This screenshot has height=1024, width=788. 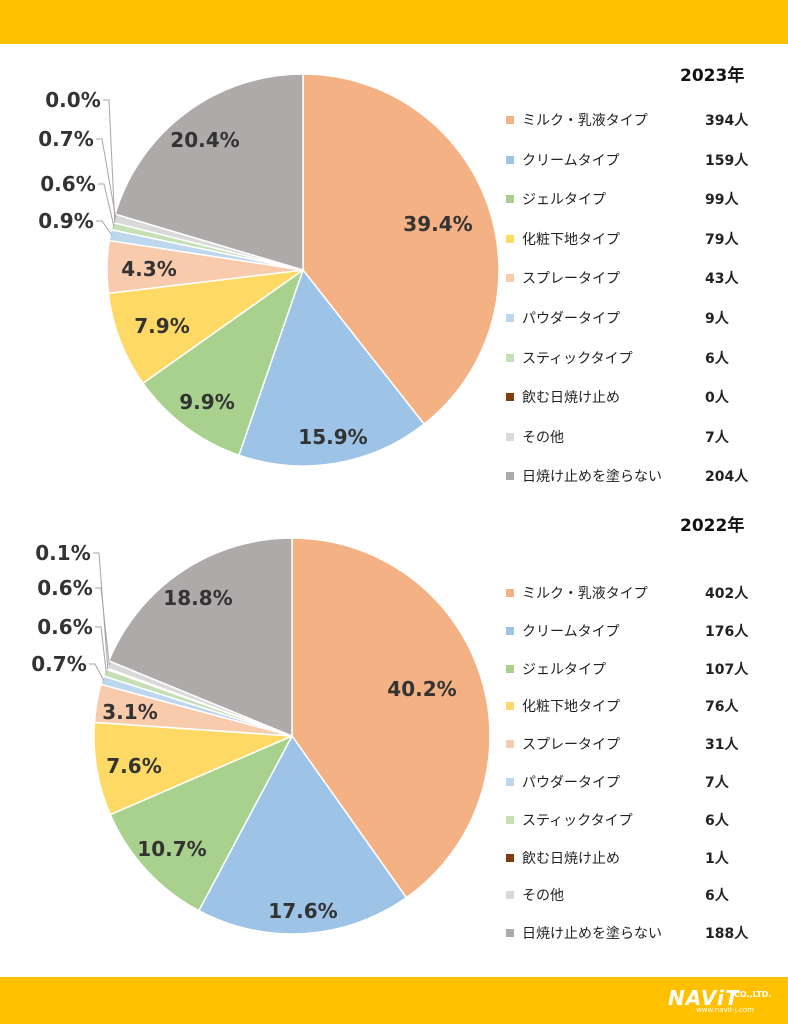 I want to click on legend-item: 日焼け止めを塗らない 204人, so click(x=641, y=476).